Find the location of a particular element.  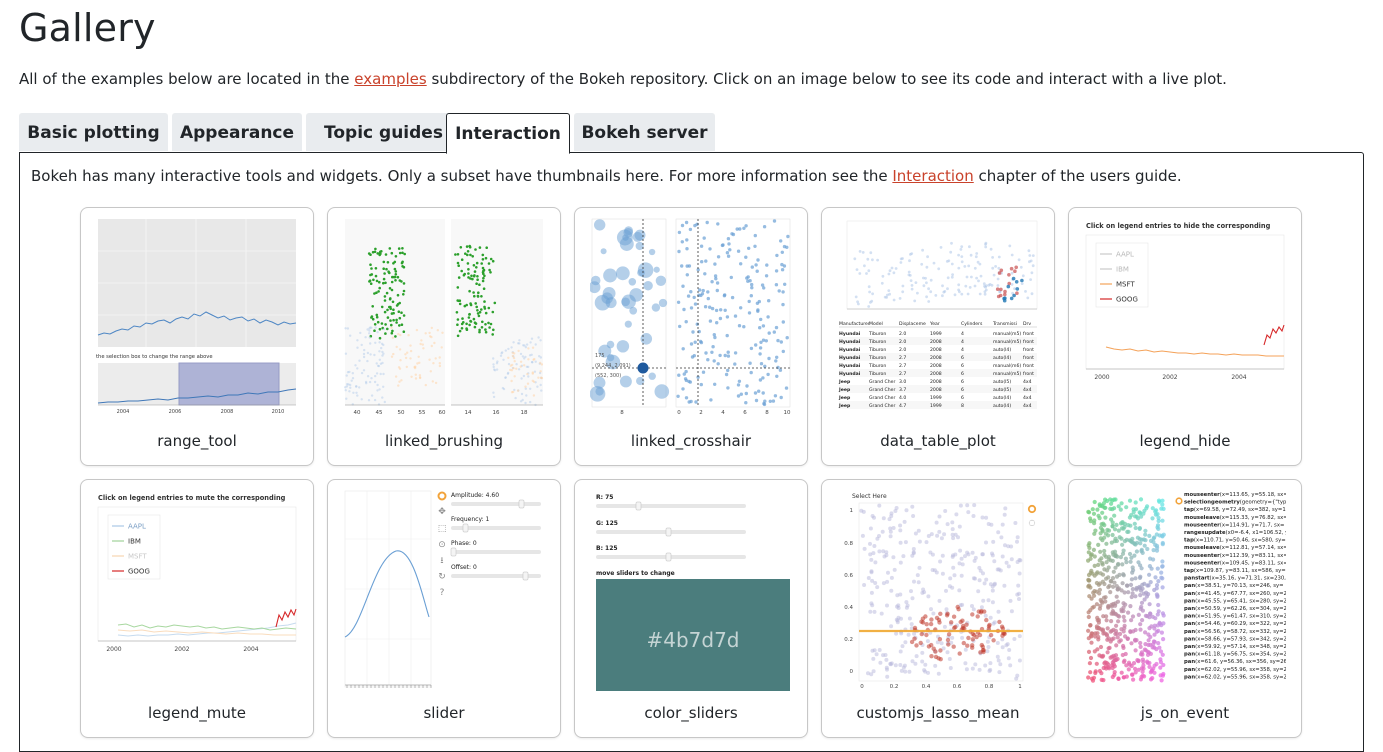

interaction-chapter-link: Interaction is located at coordinates (933, 176).